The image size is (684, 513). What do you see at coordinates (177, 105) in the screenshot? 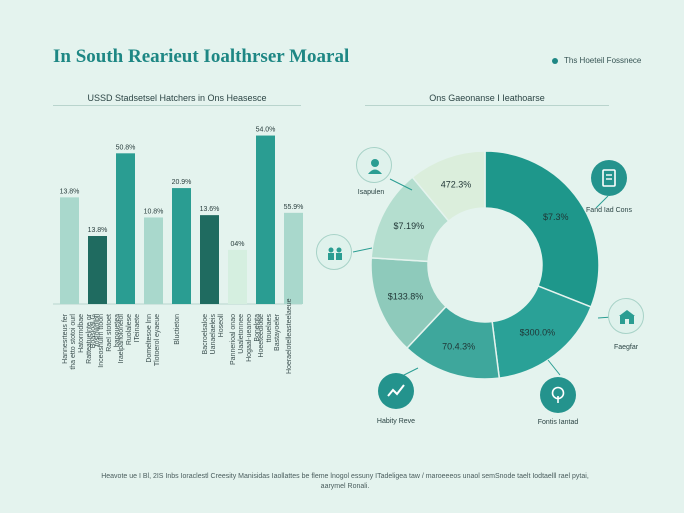
I see `bar-panel-rule` at bounding box center [177, 105].